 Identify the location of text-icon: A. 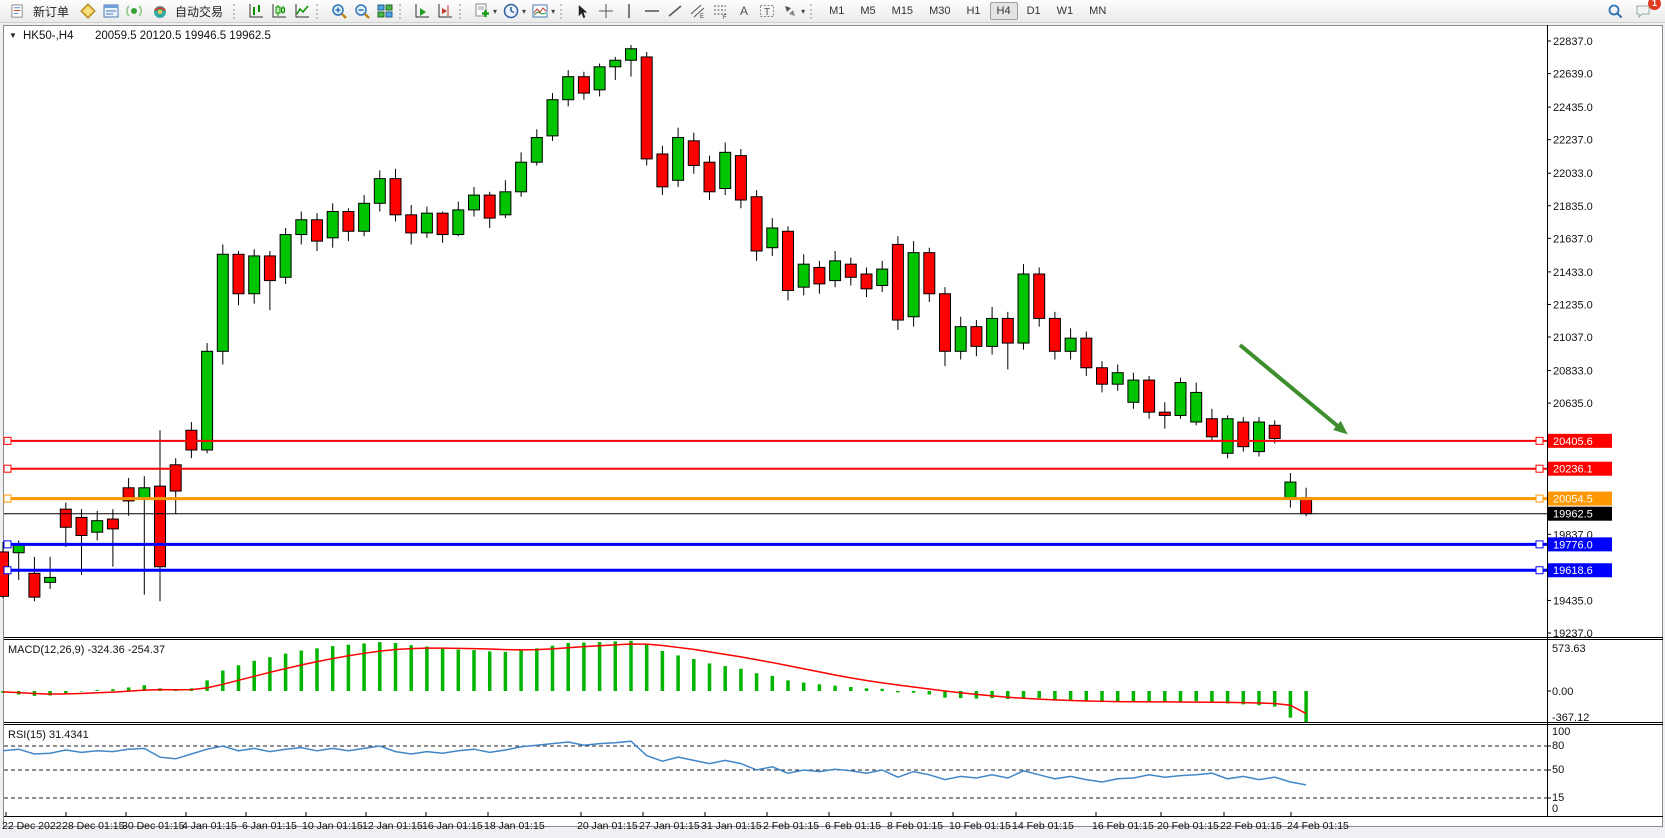
(743, 11).